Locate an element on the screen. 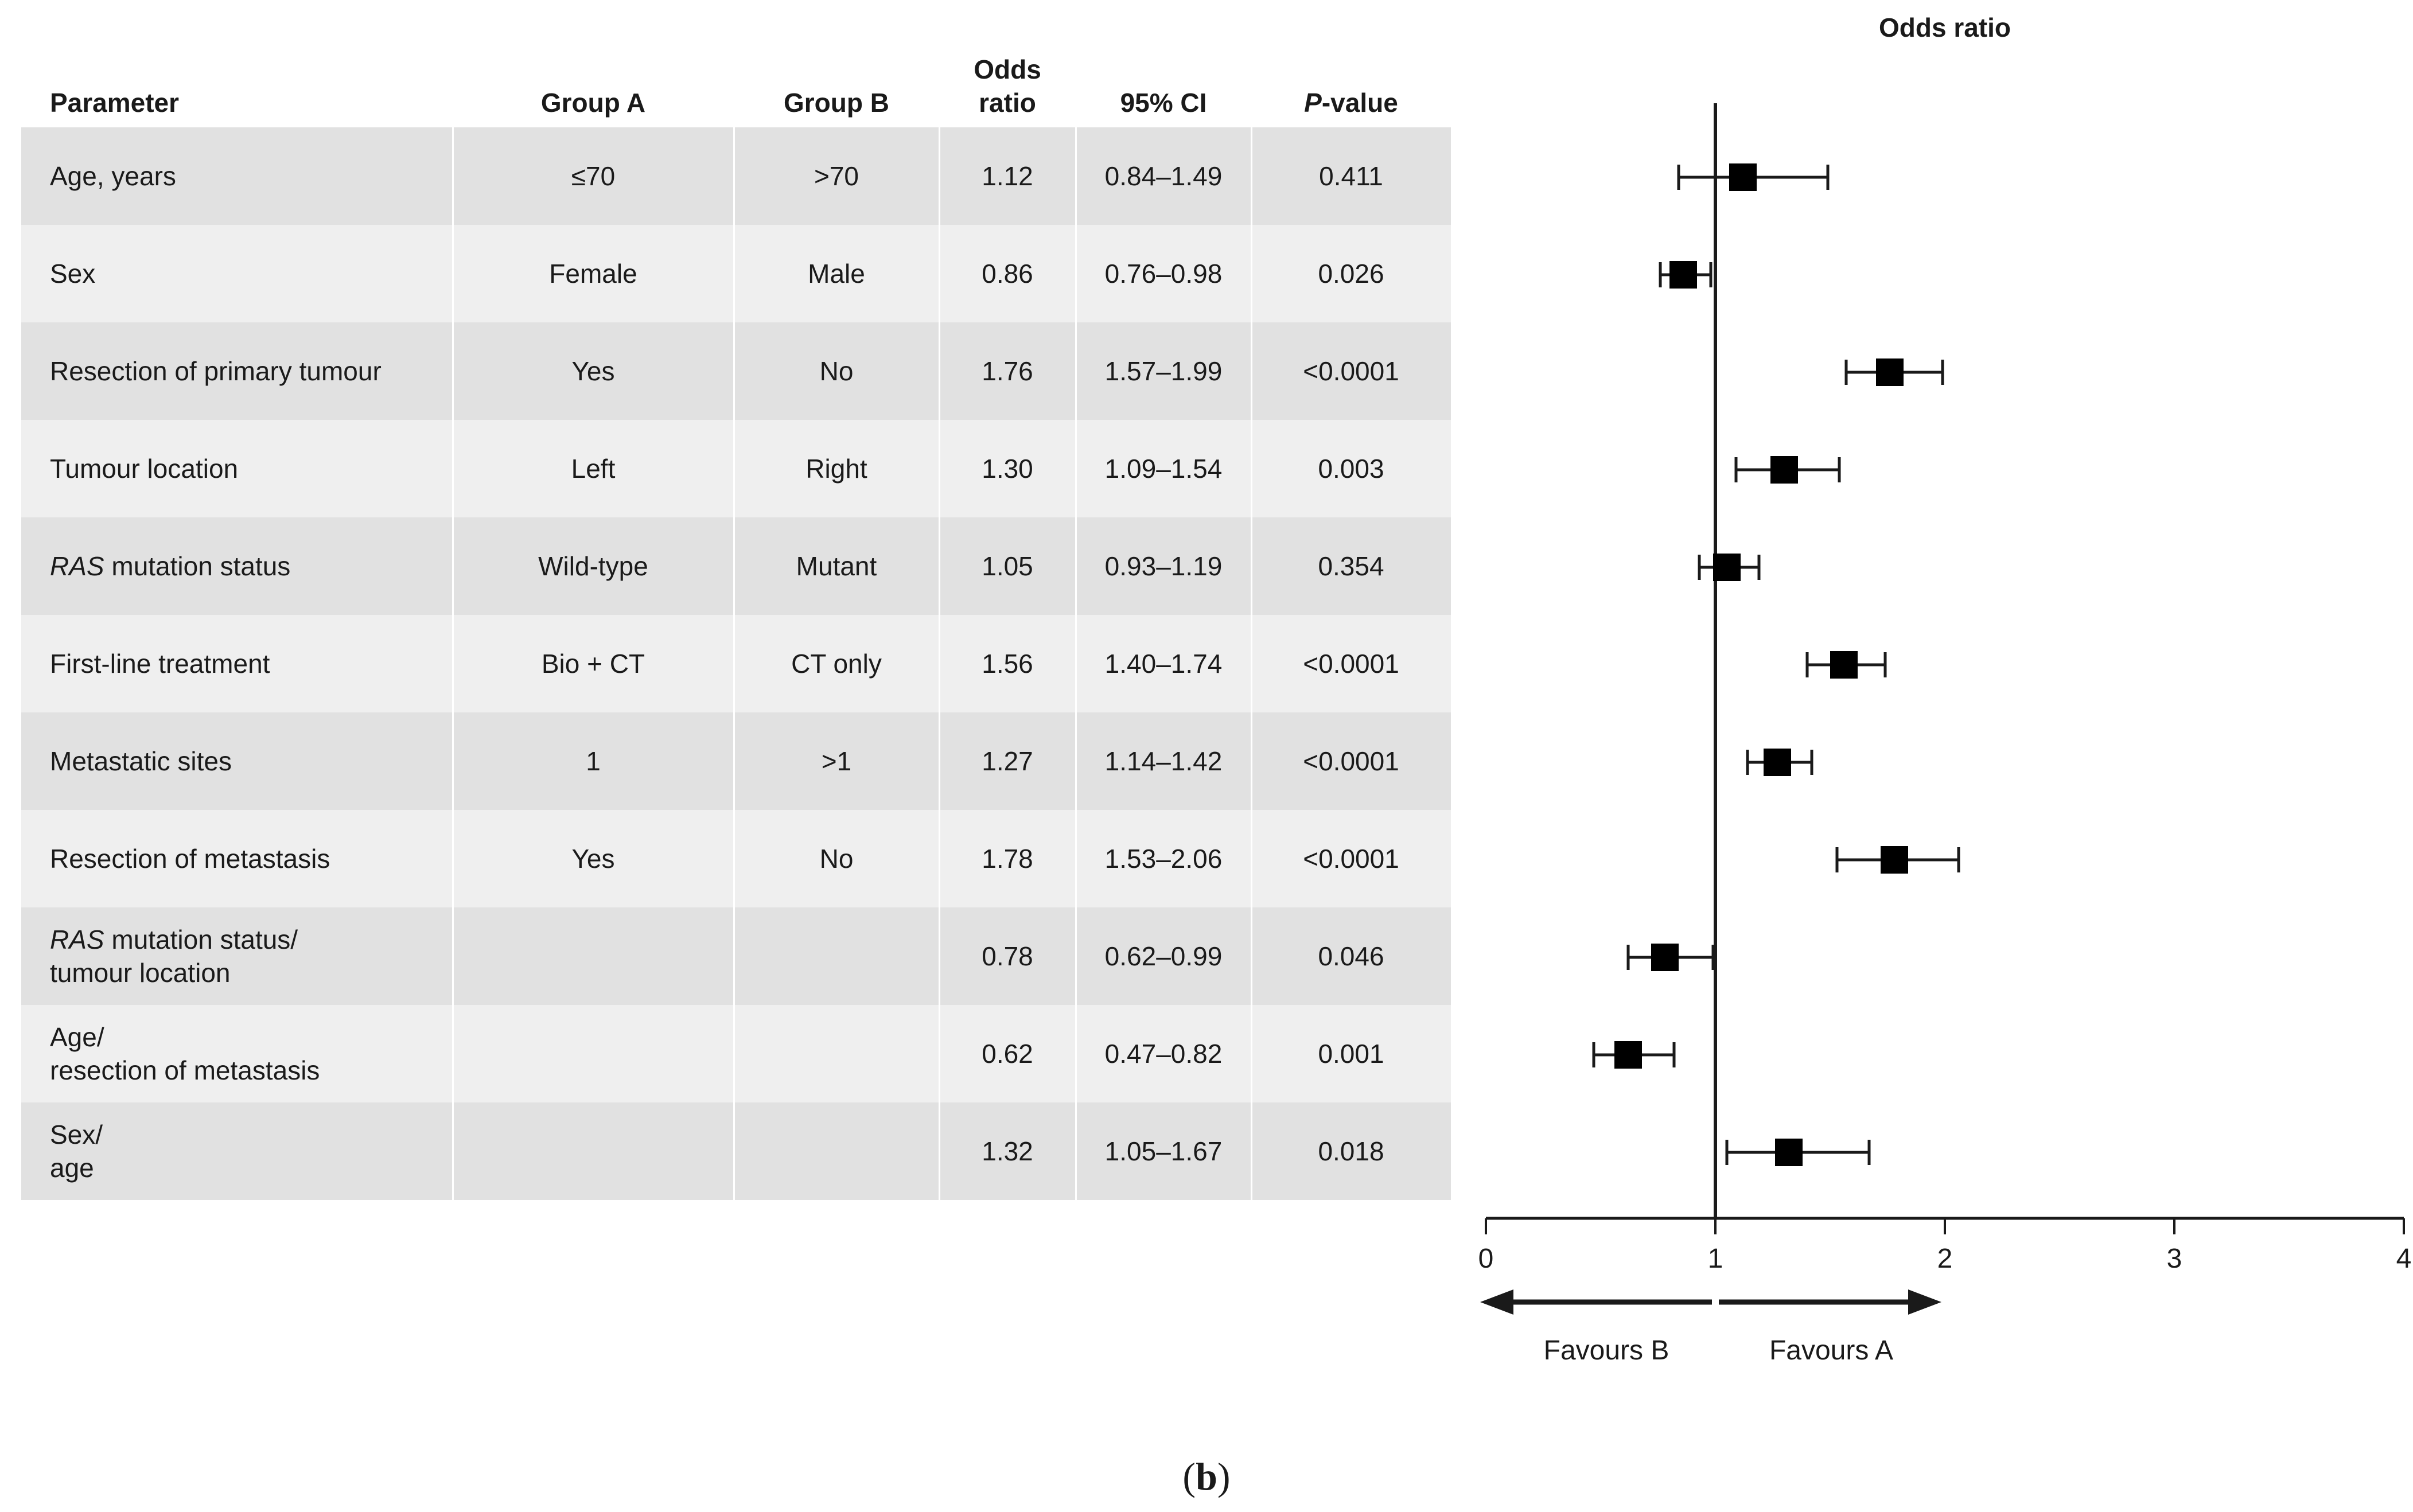  cell-ci: 1.09–1.54 is located at coordinates (1163, 469).